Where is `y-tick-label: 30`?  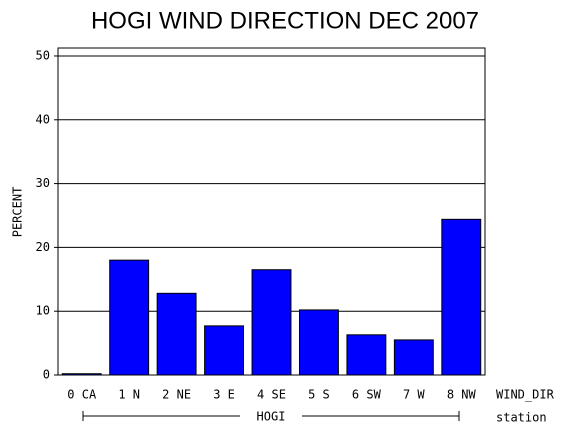
y-tick-label: 30 is located at coordinates (43, 183).